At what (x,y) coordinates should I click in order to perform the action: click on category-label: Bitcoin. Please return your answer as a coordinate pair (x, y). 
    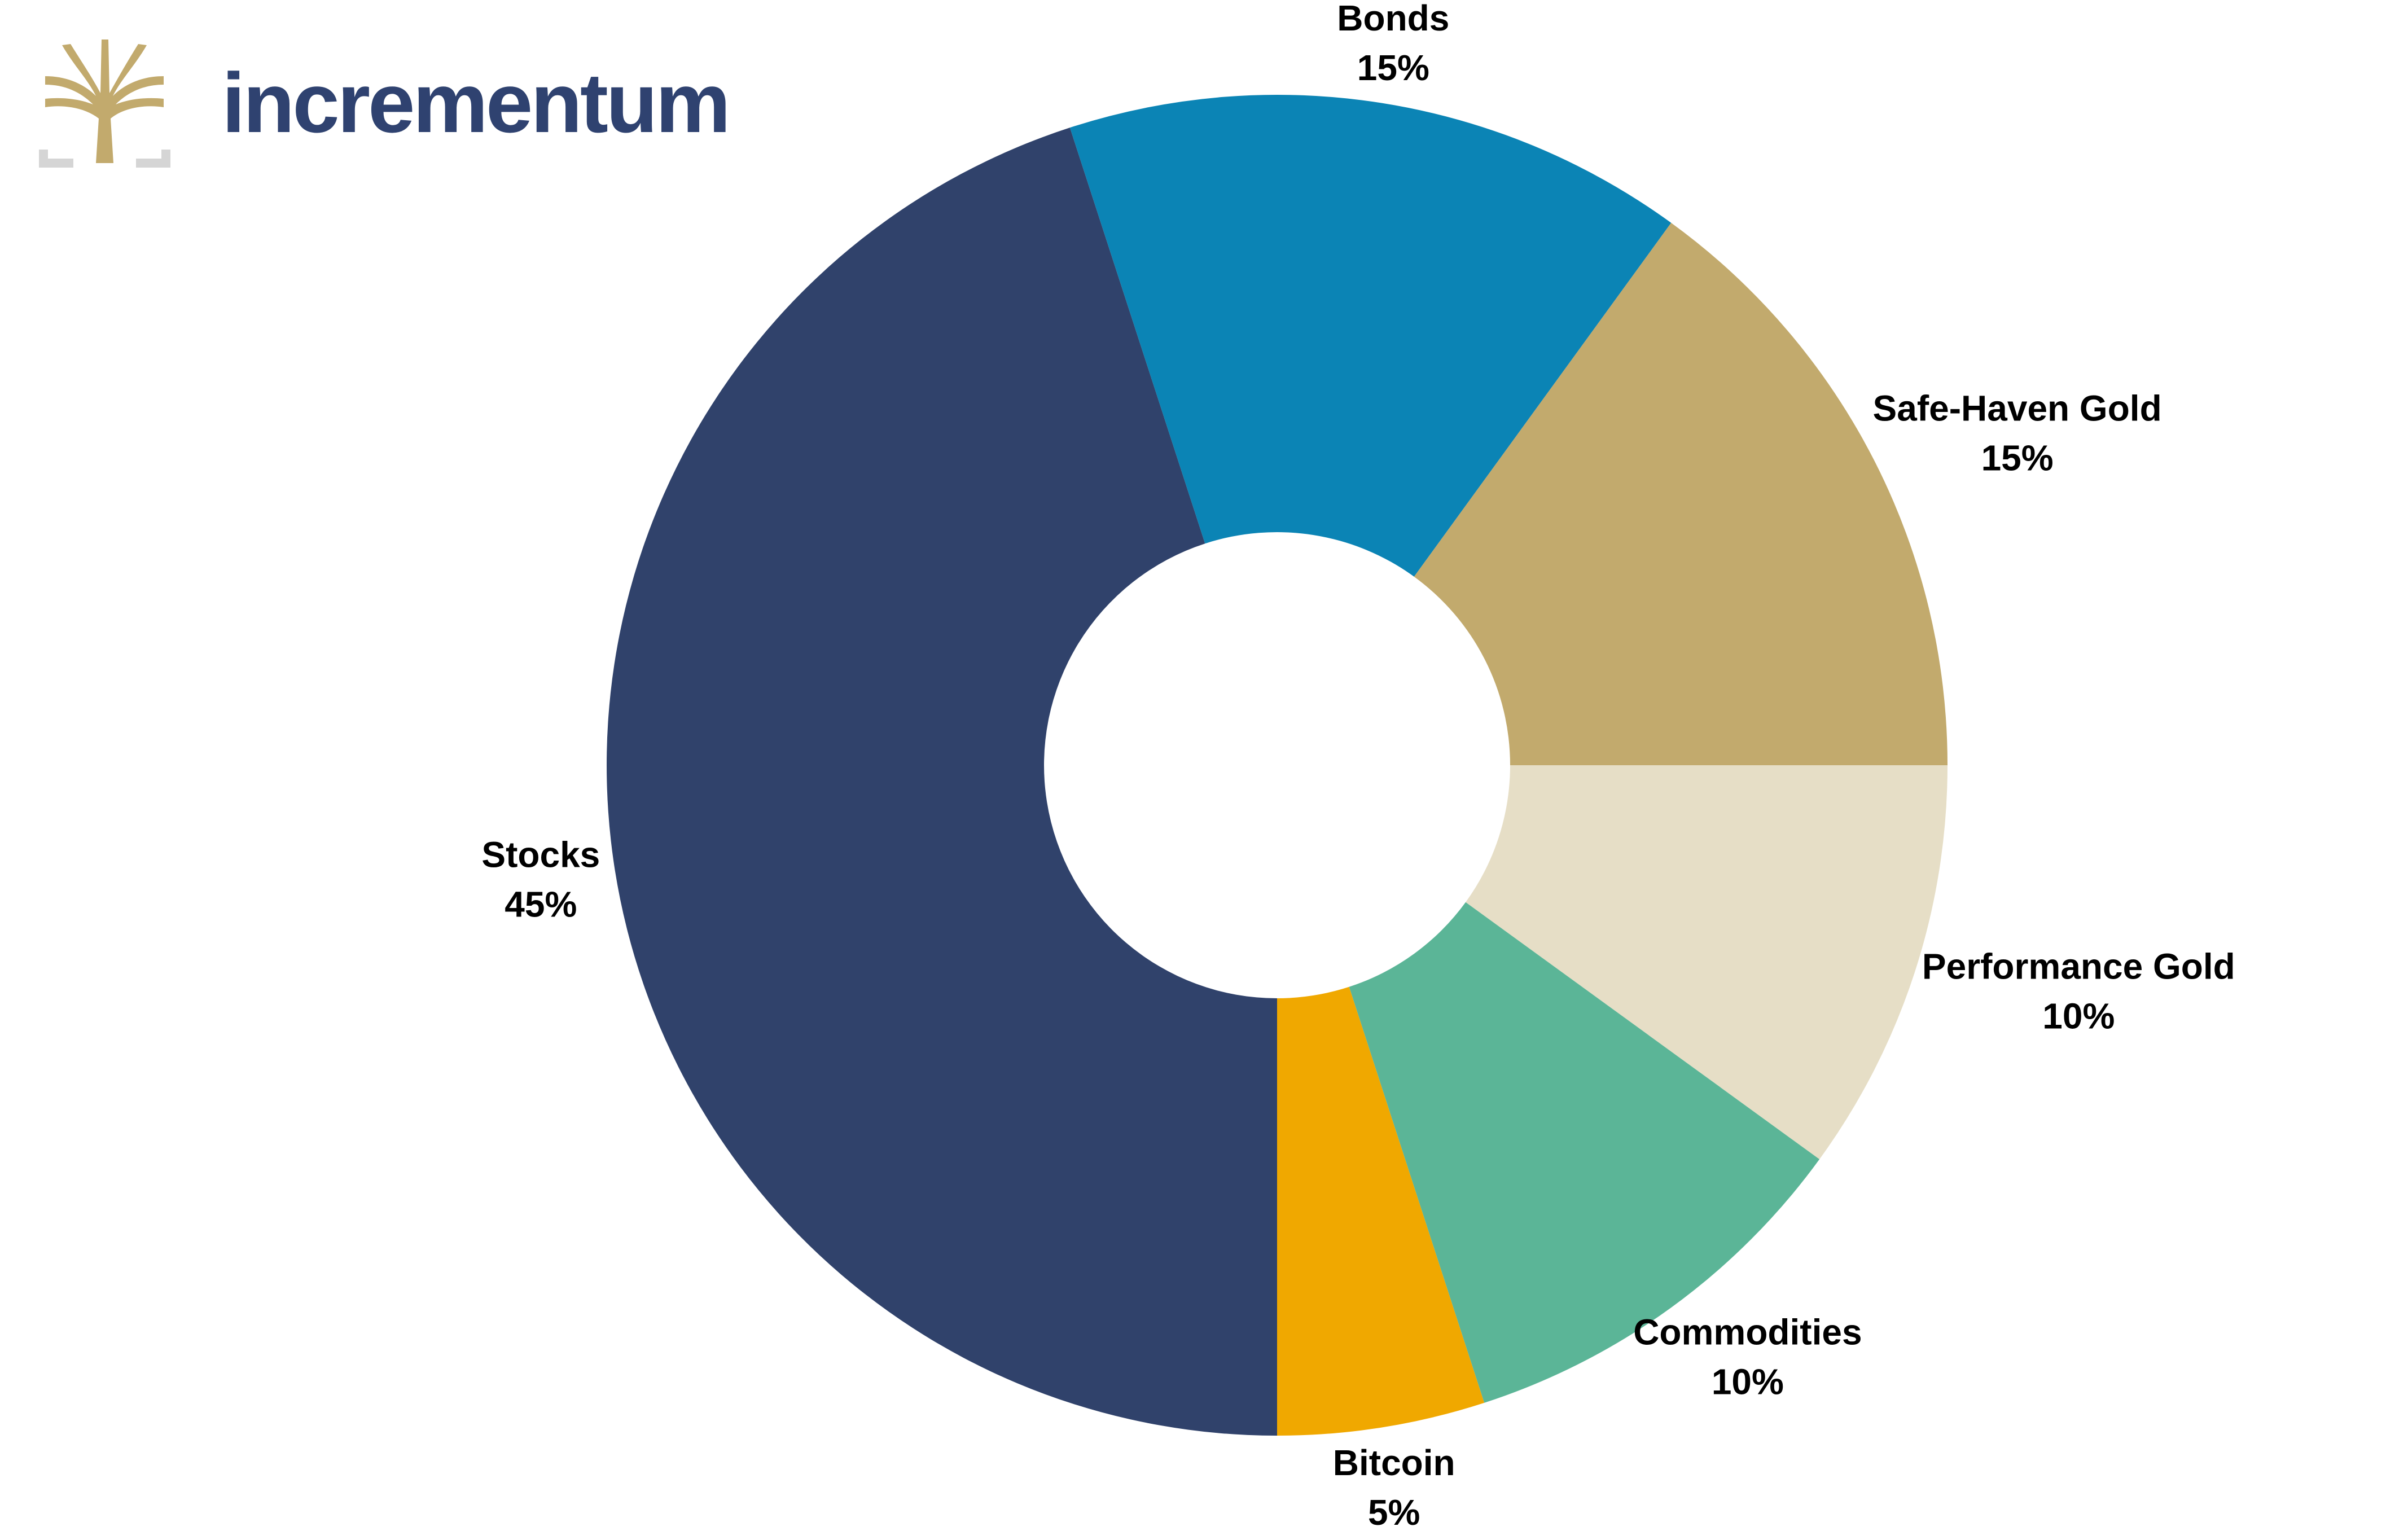
    Looking at the image, I should click on (1394, 1463).